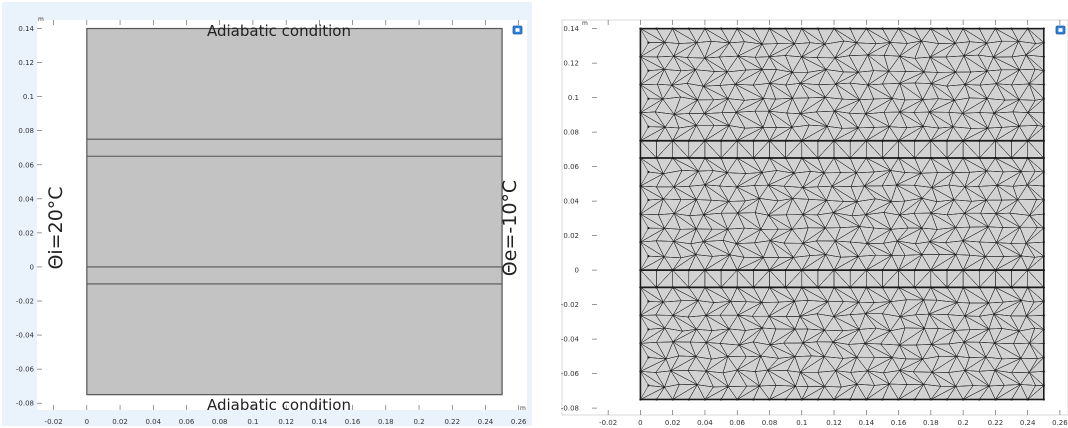 Image resolution: width=1068 pixels, height=428 pixels. Describe the element at coordinates (279, 31) in the screenshot. I see `top-boundary-label: Adiabatic condition` at that location.